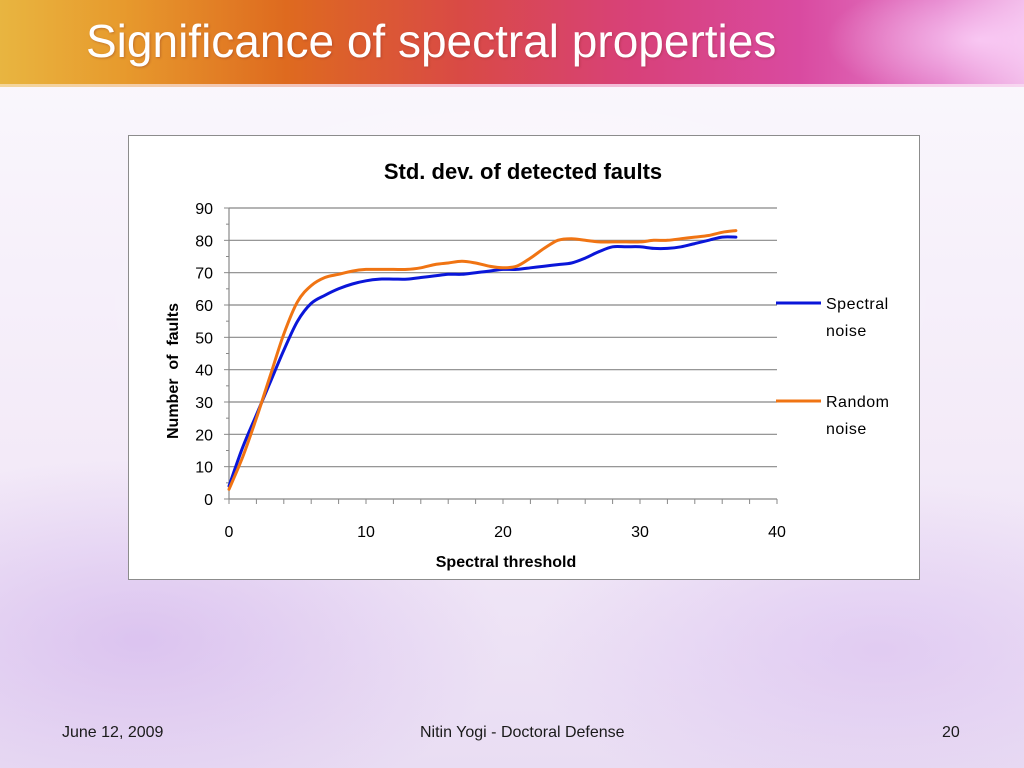  I want to click on y-tick-label: 50, so click(204, 338).